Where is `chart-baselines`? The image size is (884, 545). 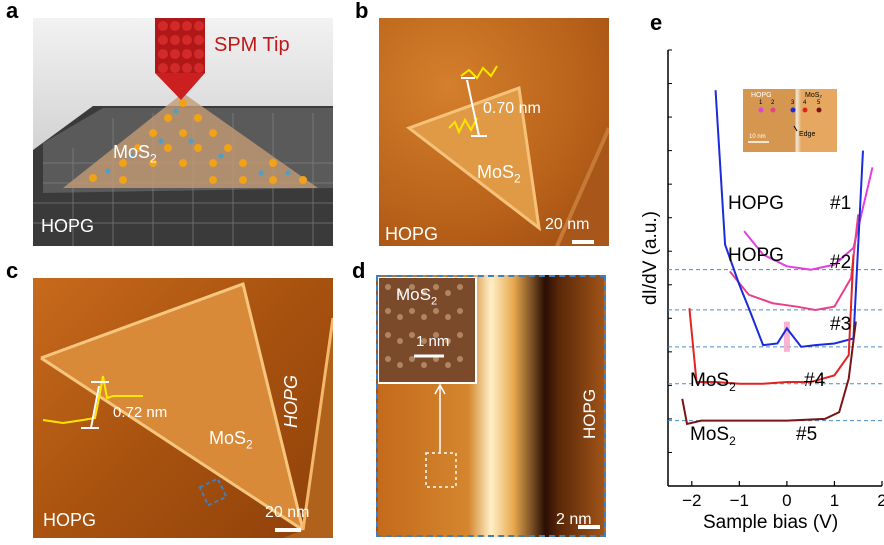
chart-baselines is located at coordinates (775, 345).